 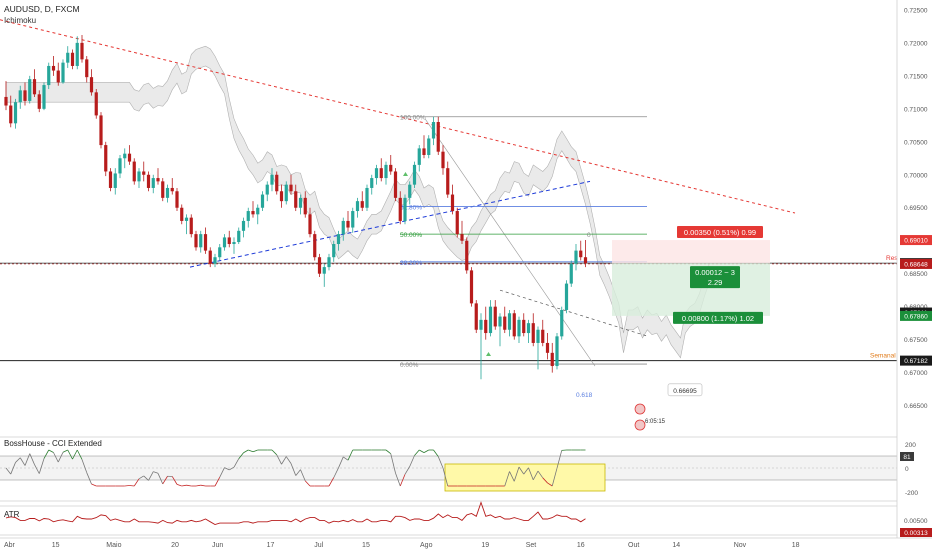 What do you see at coordinates (271, 545) in the screenshot?
I see `time-tick-label: 17` at bounding box center [271, 545].